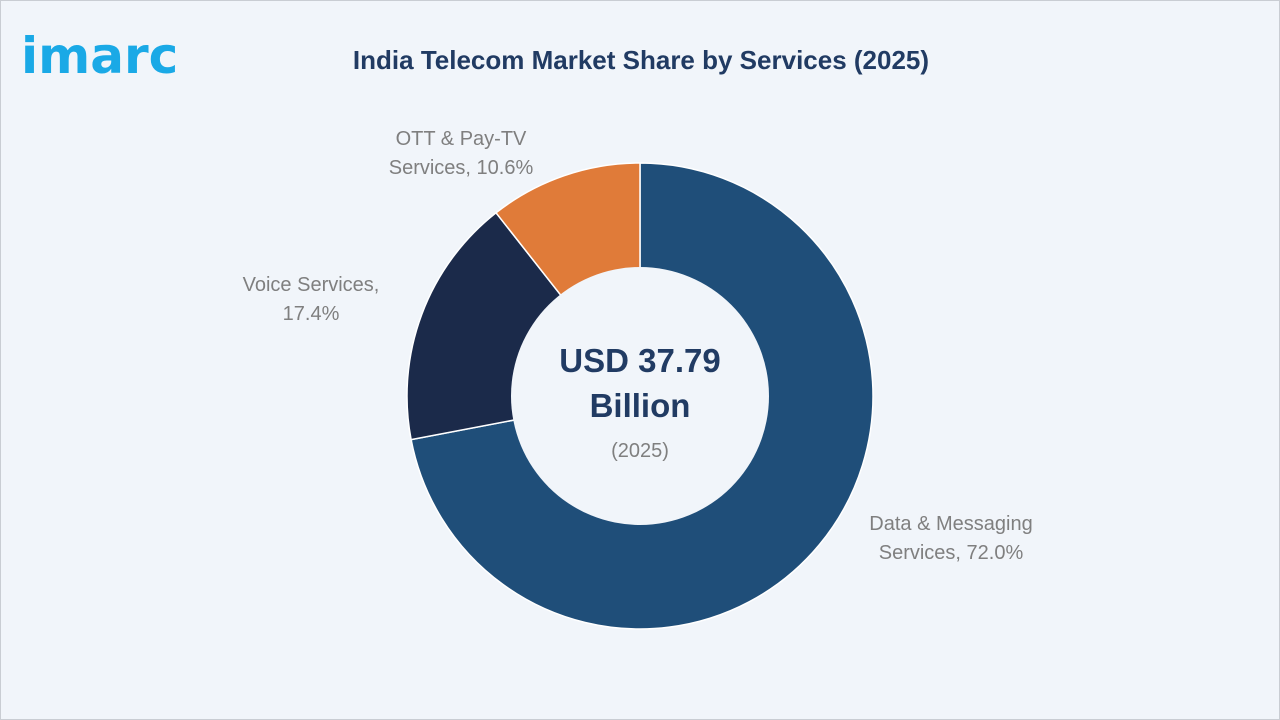  I want to click on slice-label-ott-pay-tv-services: OTT & Pay-TV Services, 10.6%, so click(461, 153).